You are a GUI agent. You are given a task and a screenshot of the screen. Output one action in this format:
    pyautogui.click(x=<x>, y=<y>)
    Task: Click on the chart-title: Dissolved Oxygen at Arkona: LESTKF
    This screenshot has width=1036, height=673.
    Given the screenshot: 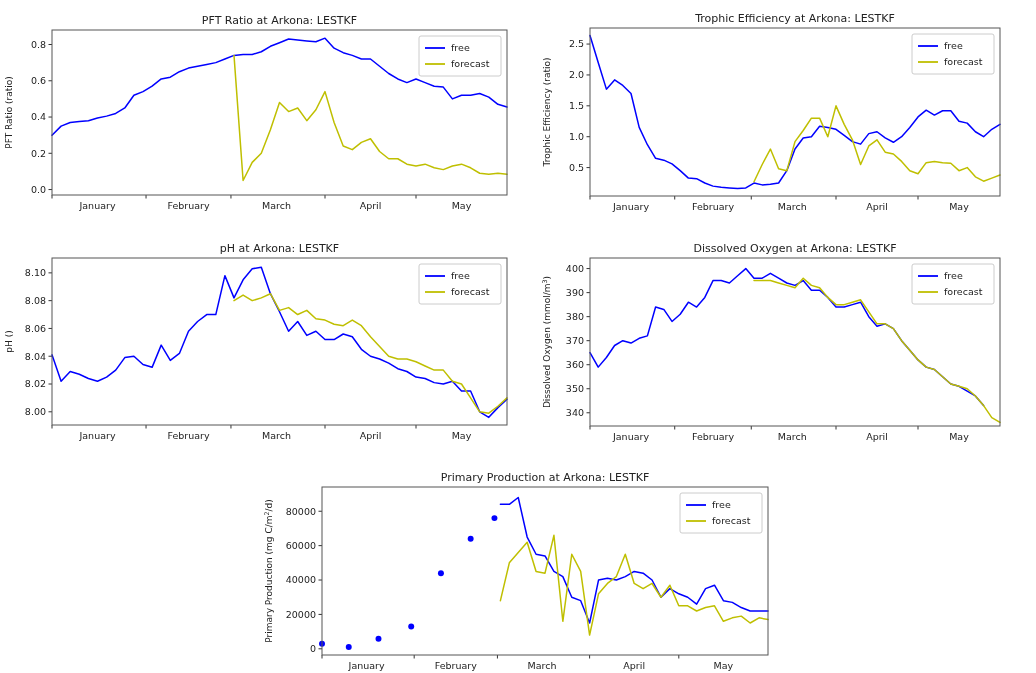 What is the action you would take?
    pyautogui.click(x=795, y=248)
    